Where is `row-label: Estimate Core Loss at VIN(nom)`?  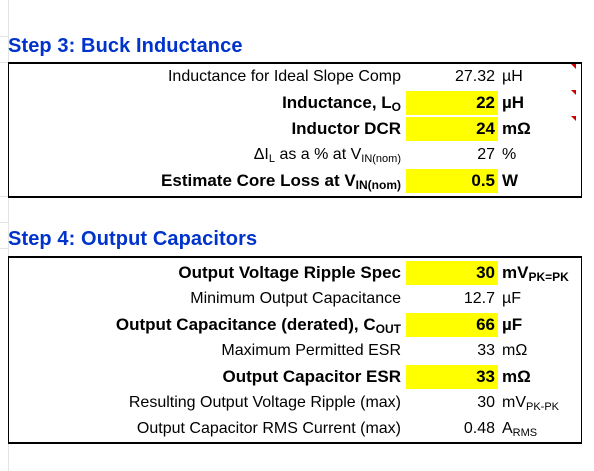
row-label: Estimate Core Loss at VIN(nom) is located at coordinates (281, 181).